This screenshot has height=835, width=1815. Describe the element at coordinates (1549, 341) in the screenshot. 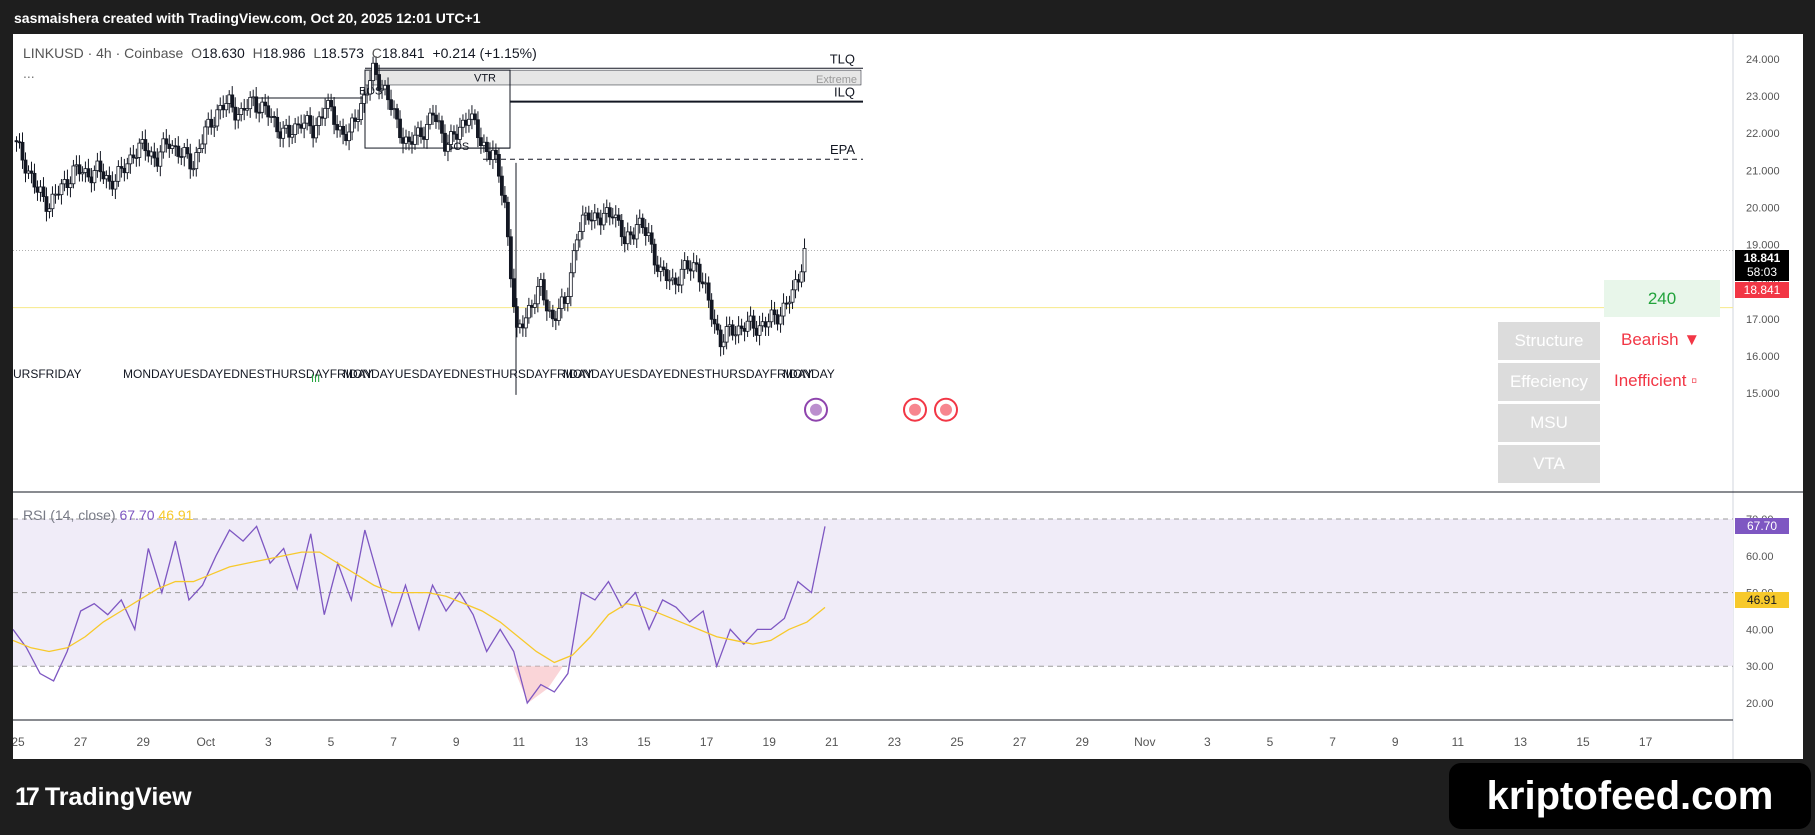

I see `structure-button: Structure` at that location.